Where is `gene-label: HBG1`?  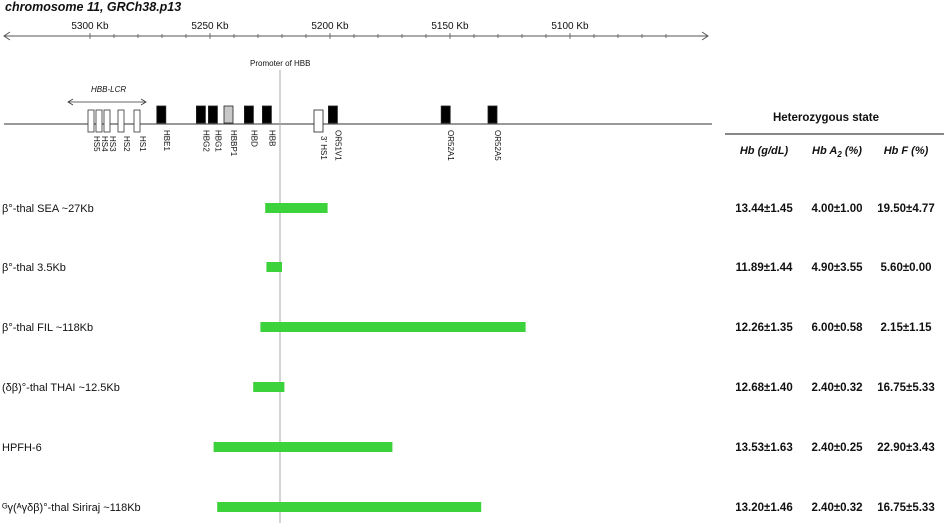 gene-label: HBG1 is located at coordinates (217, 141).